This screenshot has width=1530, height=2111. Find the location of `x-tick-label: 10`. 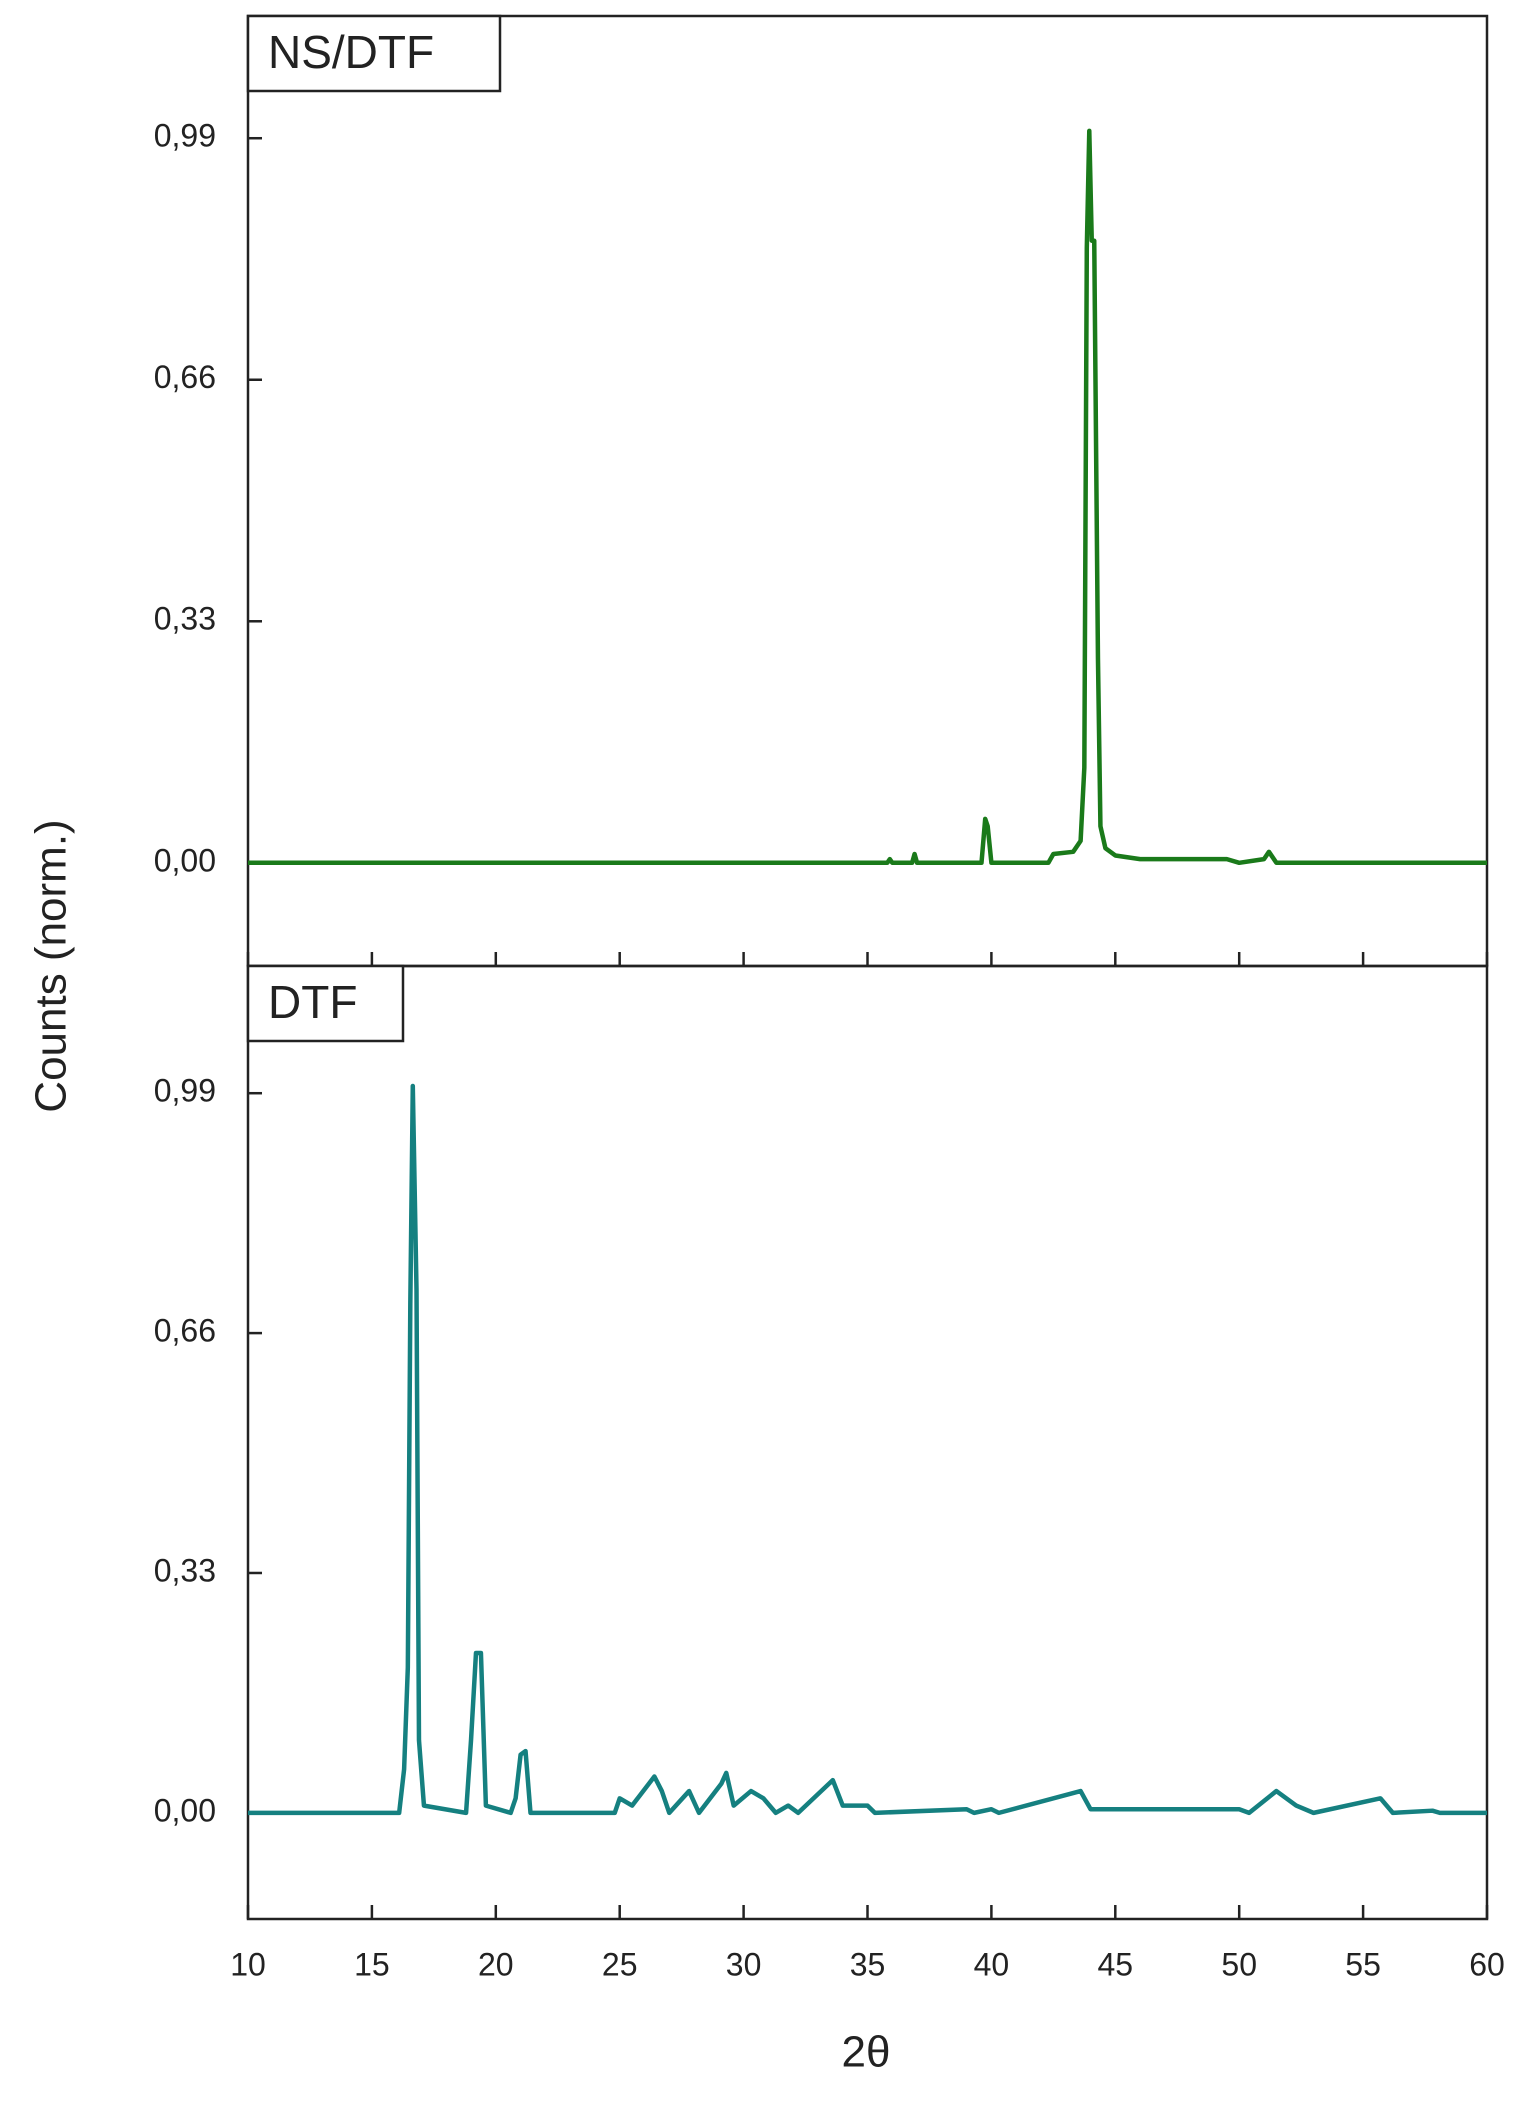

x-tick-label: 10 is located at coordinates (248, 1964).